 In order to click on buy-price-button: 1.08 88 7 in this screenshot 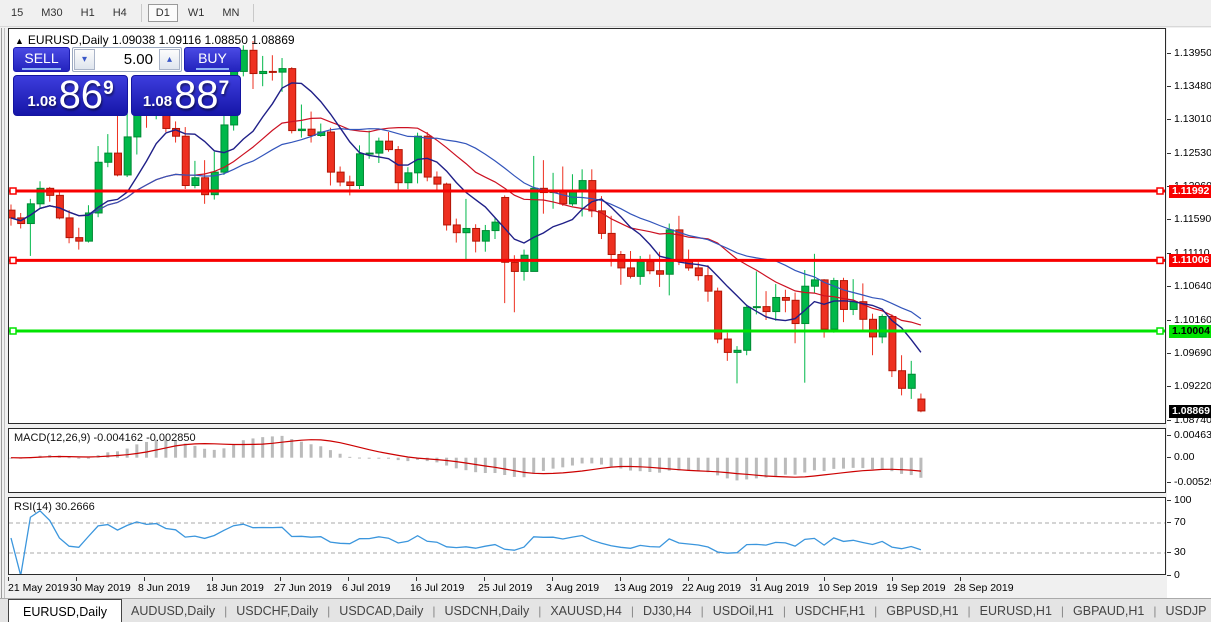, I will do `click(186, 95)`.